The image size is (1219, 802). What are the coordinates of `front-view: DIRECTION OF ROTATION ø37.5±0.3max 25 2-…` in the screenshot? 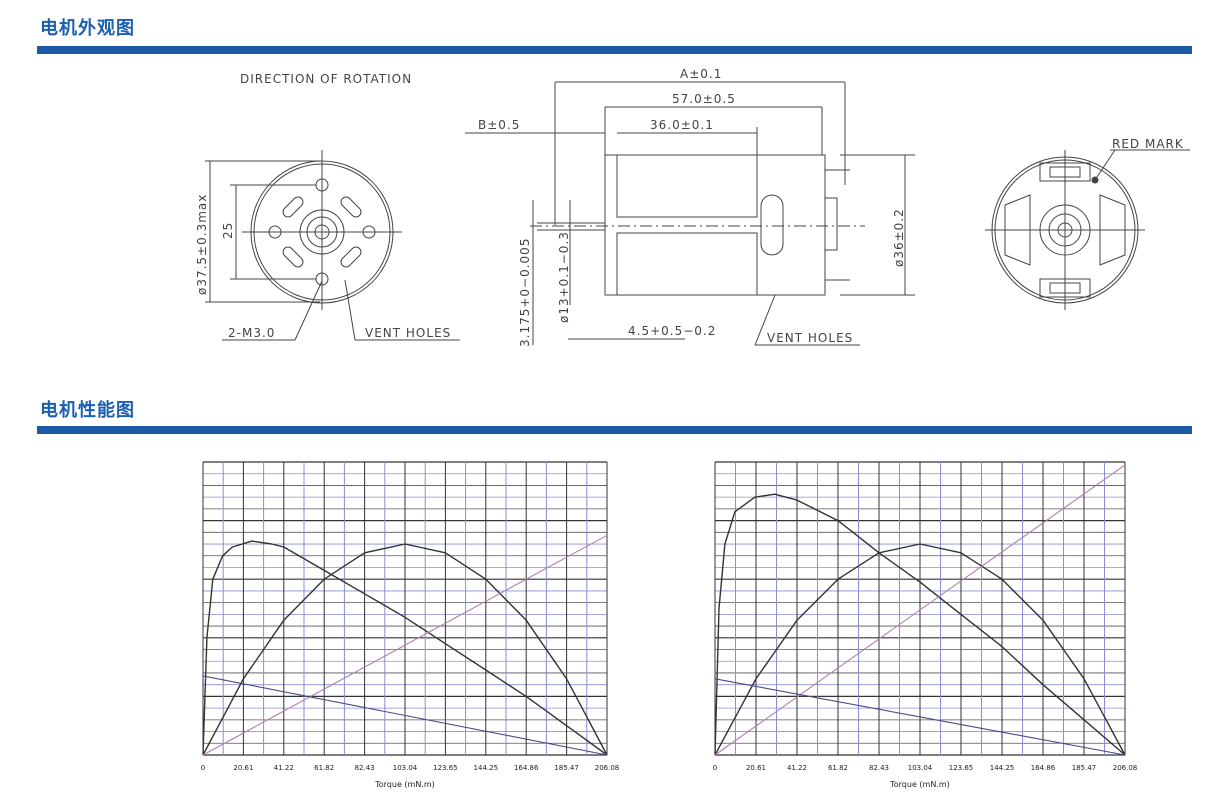 It's located at (327, 206).